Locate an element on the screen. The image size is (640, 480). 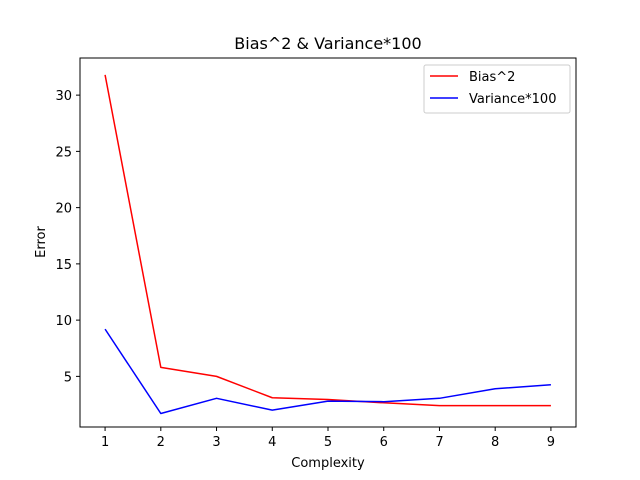
x-tick-label: 5 is located at coordinates (328, 442).